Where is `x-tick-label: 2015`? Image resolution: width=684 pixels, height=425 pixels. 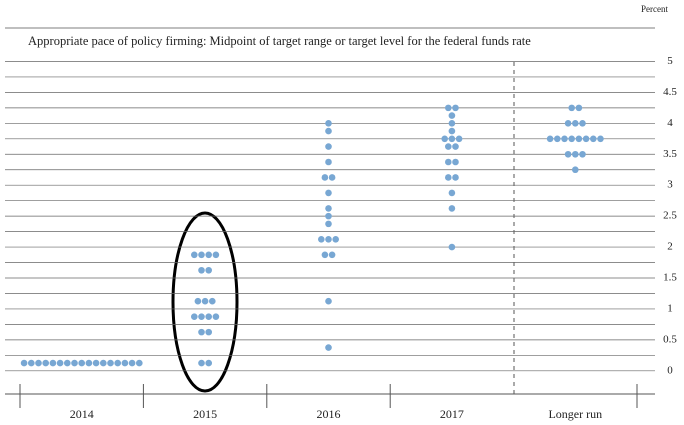 x-tick-label: 2015 is located at coordinates (205, 414).